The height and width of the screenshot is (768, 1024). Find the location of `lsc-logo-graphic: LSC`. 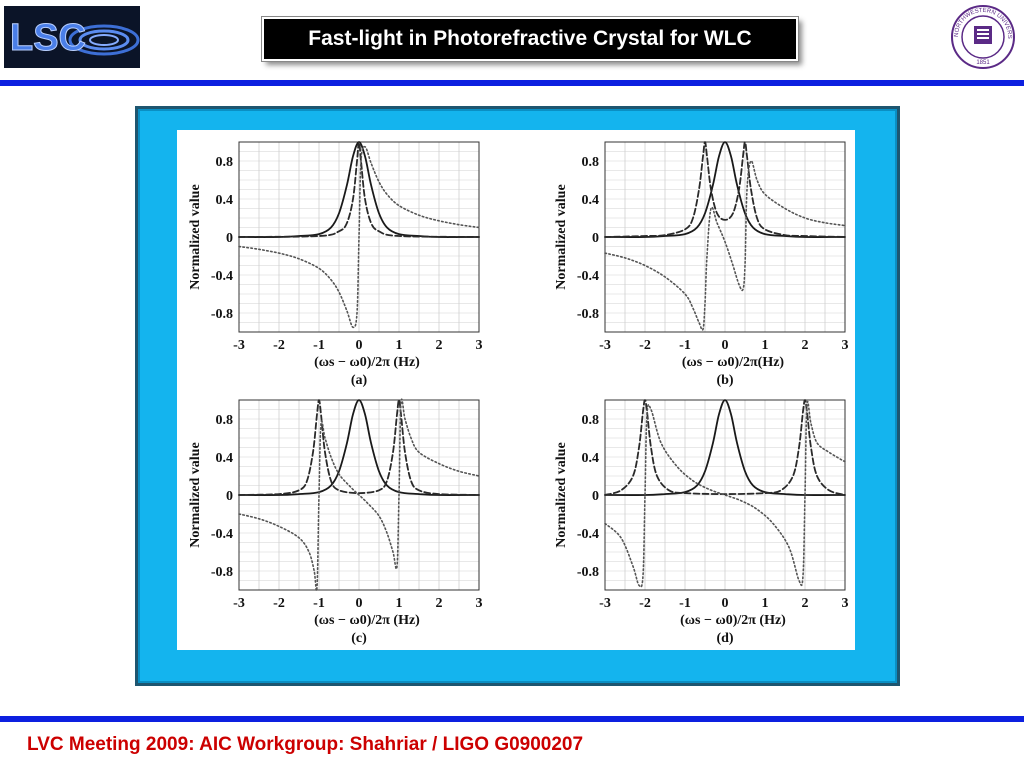

lsc-logo-graphic: LSC is located at coordinates (72, 37).